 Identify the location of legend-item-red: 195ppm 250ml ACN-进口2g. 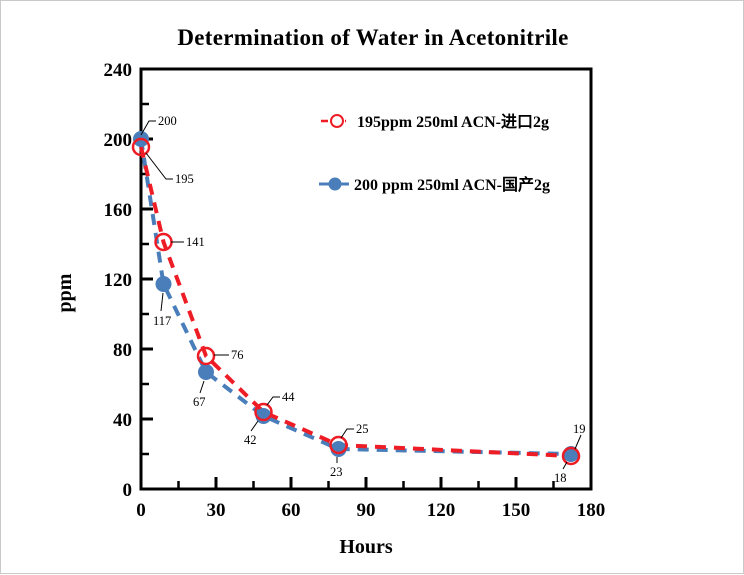
(435, 122).